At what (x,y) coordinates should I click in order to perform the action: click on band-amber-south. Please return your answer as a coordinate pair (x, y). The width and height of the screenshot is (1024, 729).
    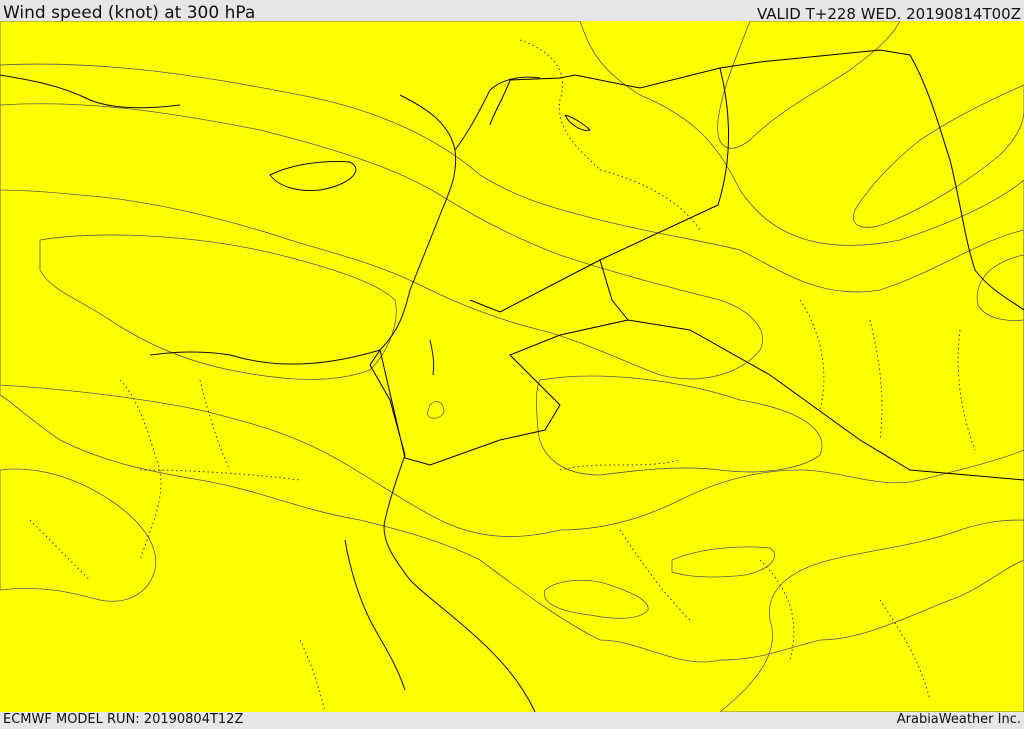
    Looking at the image, I should click on (679, 425).